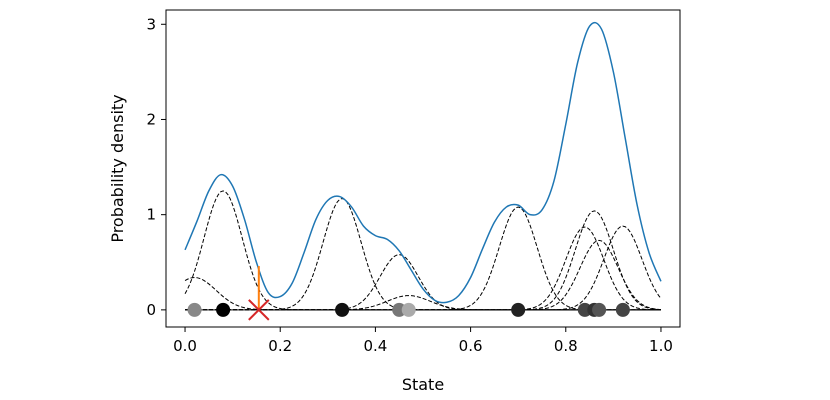 This screenshot has height=400, width=830. Describe the element at coordinates (151, 119) in the screenshot. I see `y-tick-label: 2` at that location.